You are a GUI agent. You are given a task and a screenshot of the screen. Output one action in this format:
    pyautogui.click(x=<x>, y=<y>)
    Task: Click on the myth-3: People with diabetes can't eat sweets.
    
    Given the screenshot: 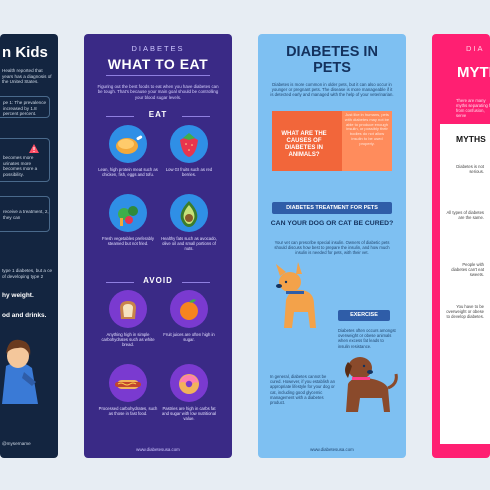 What is the action you would take?
    pyautogui.click(x=467, y=269)
    